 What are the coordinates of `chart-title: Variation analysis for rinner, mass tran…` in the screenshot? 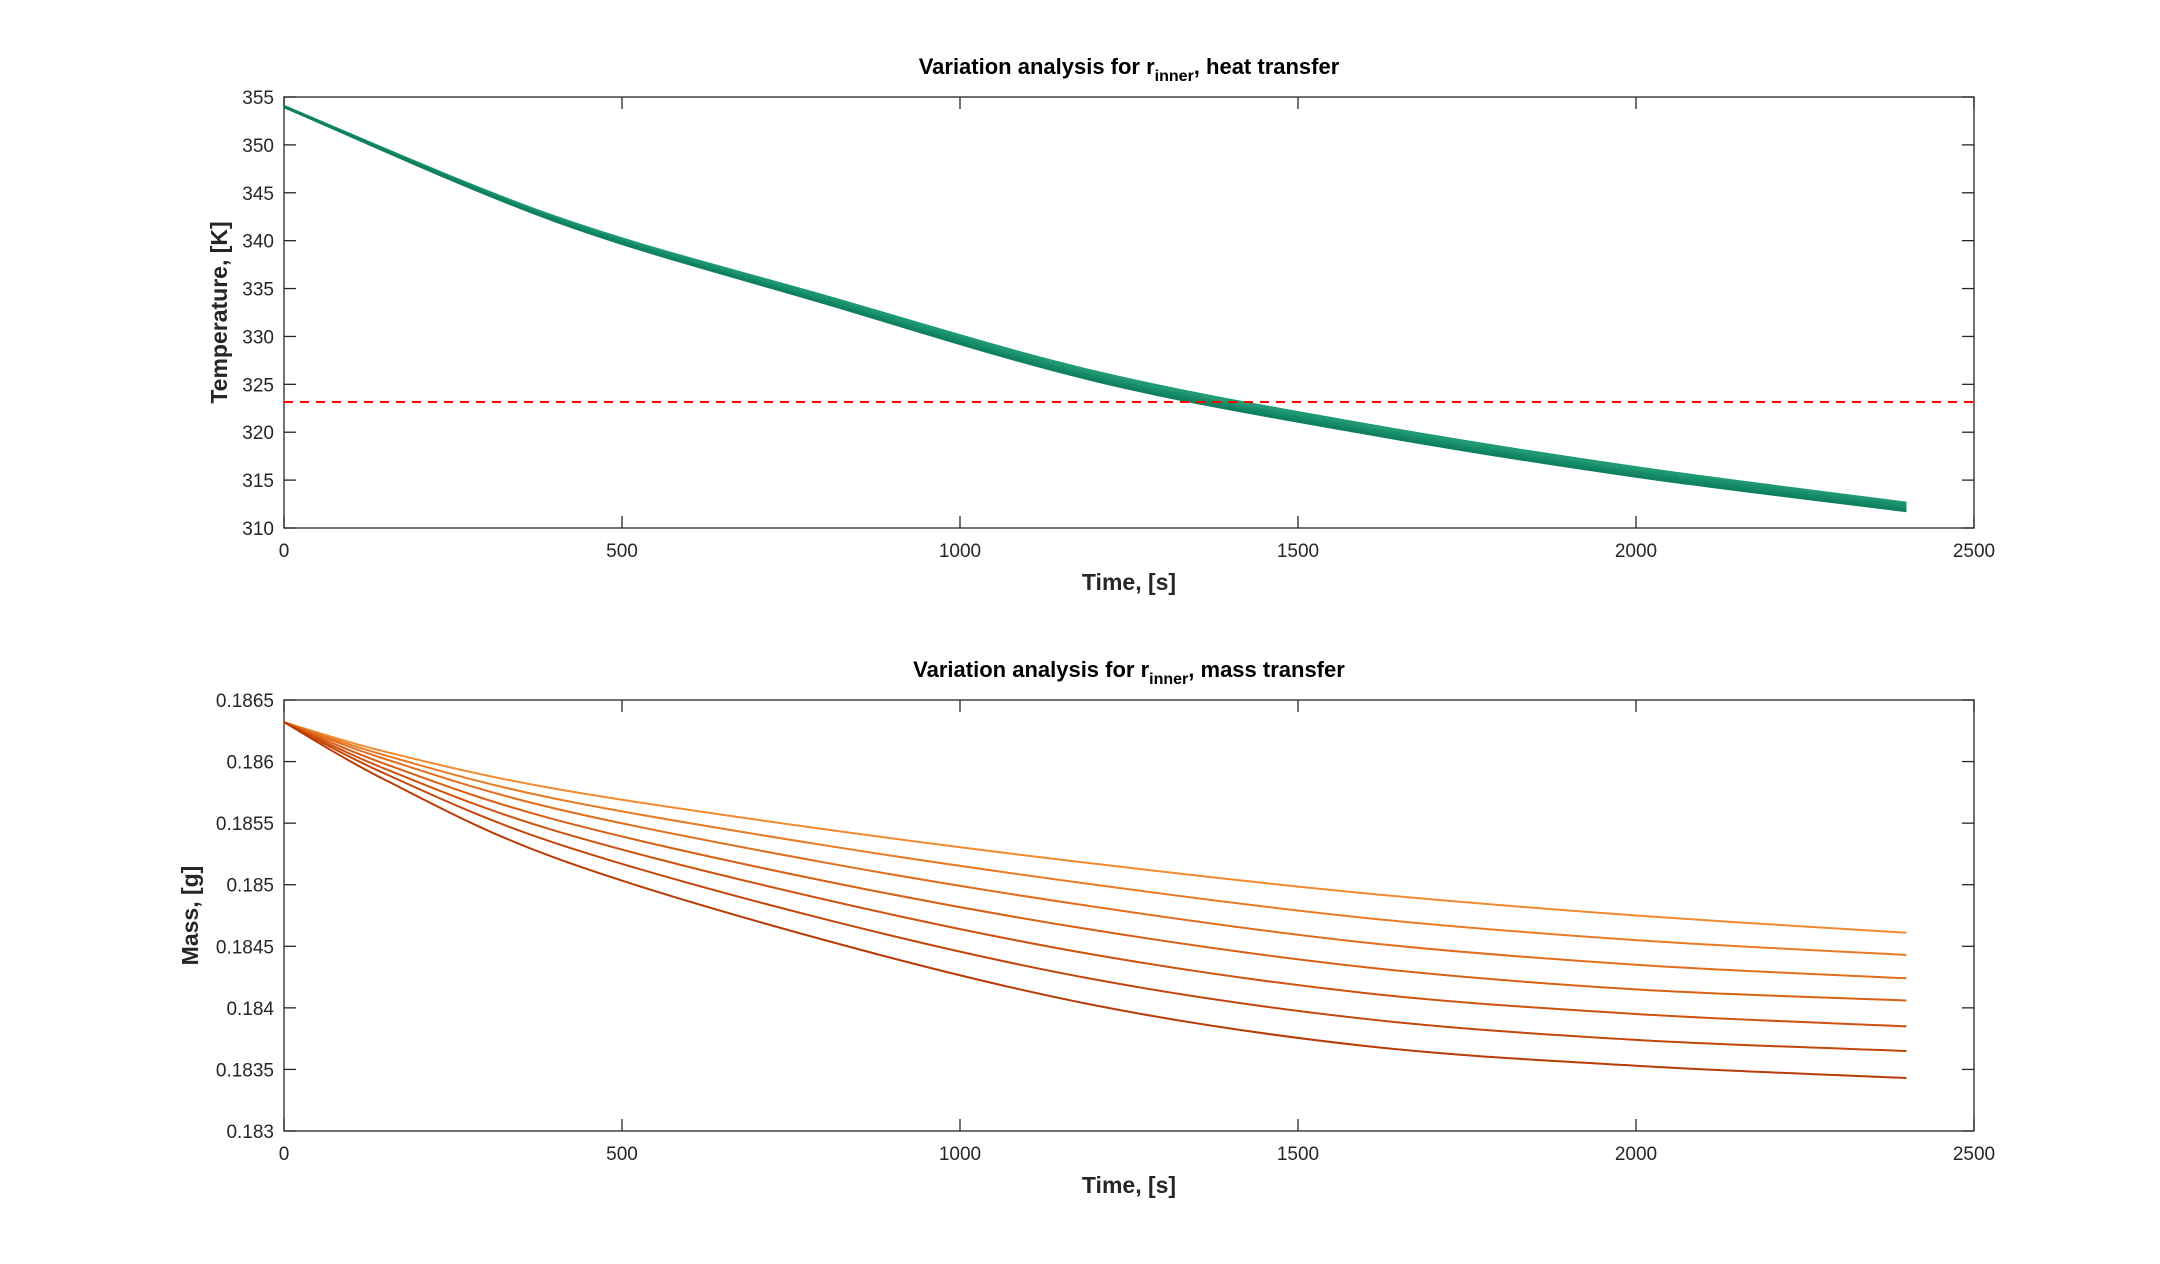 It's located at (1129, 672).